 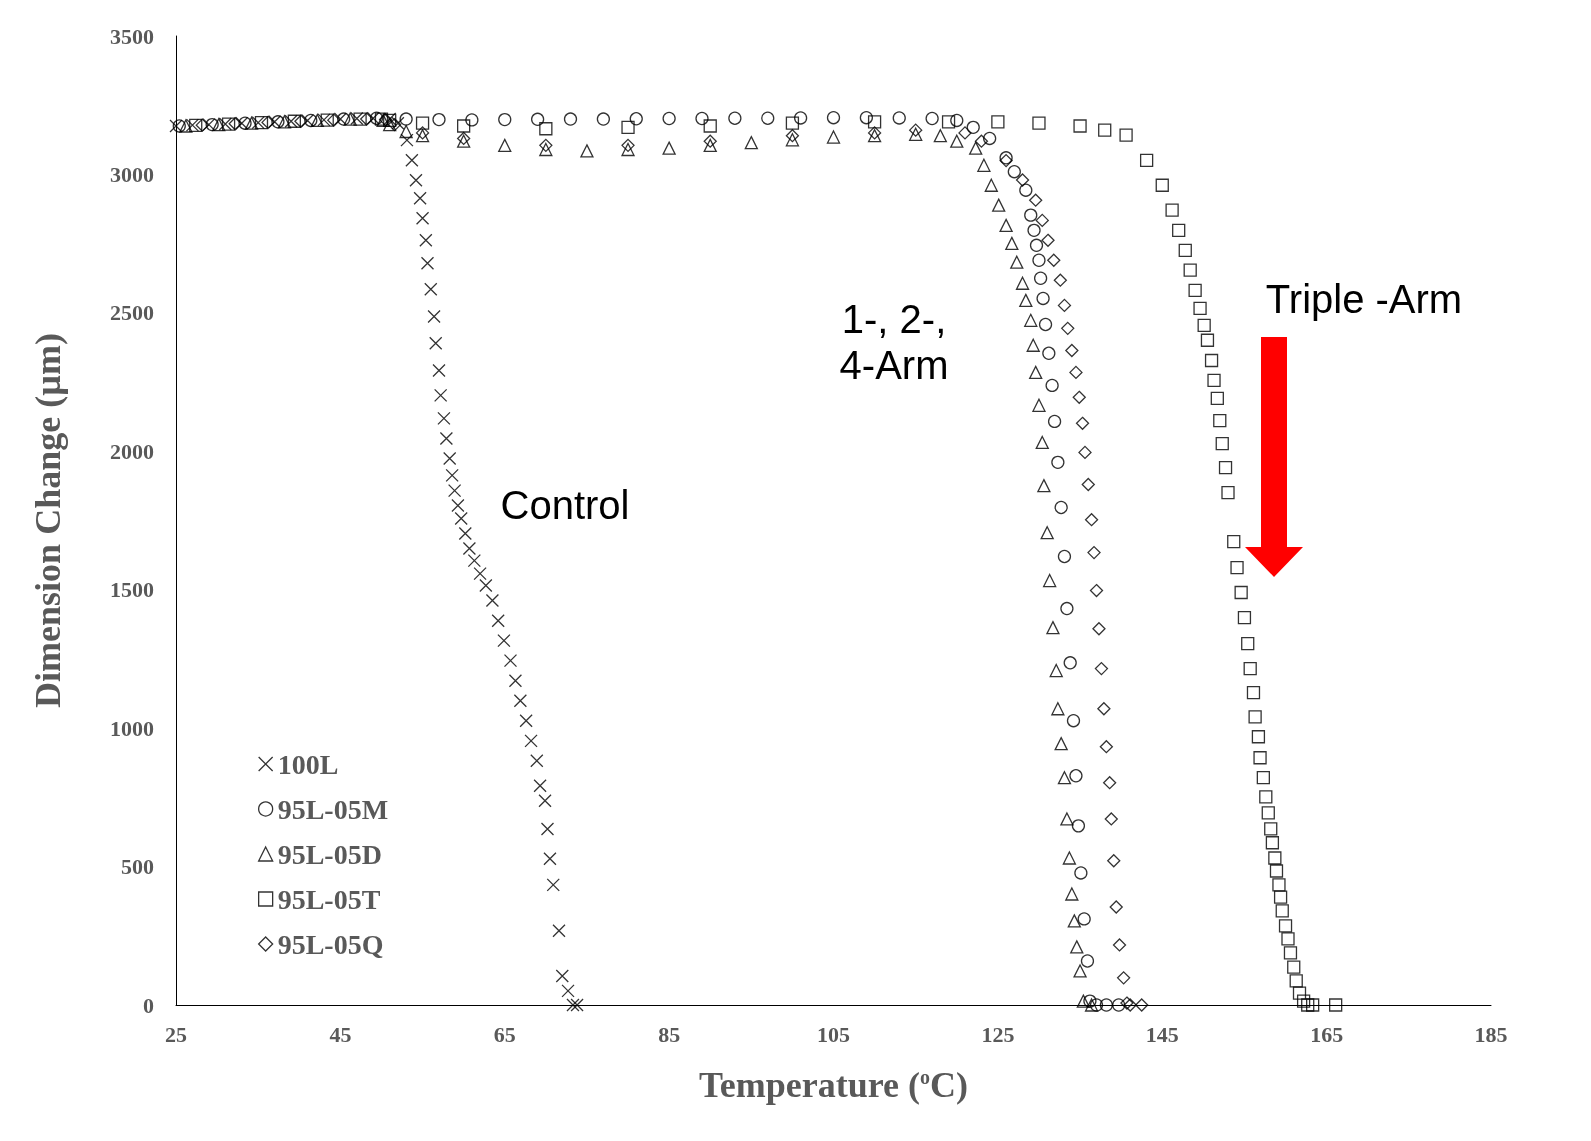 What do you see at coordinates (132, 313) in the screenshot?
I see `y-tick-label: 2500` at bounding box center [132, 313].